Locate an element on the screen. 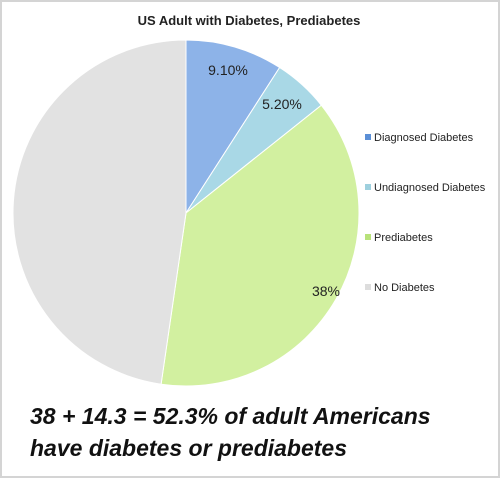  chart-title: US Adult with Diabetes, Prediabetes is located at coordinates (249, 20).